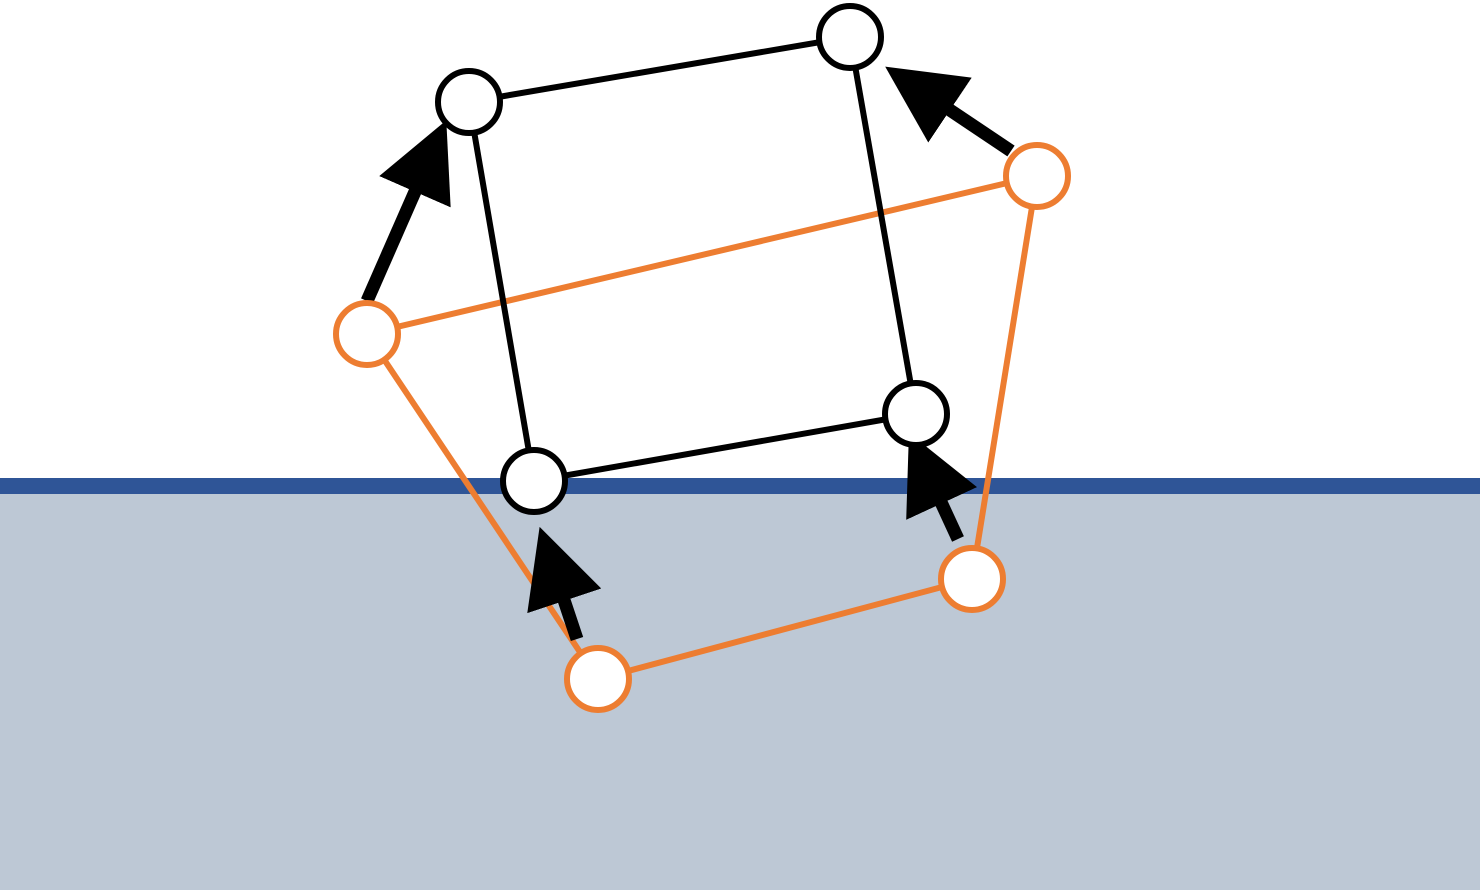 The width and height of the screenshot is (1480, 890). What do you see at coordinates (659, 69) in the screenshot?
I see `corrected-edge-top` at bounding box center [659, 69].